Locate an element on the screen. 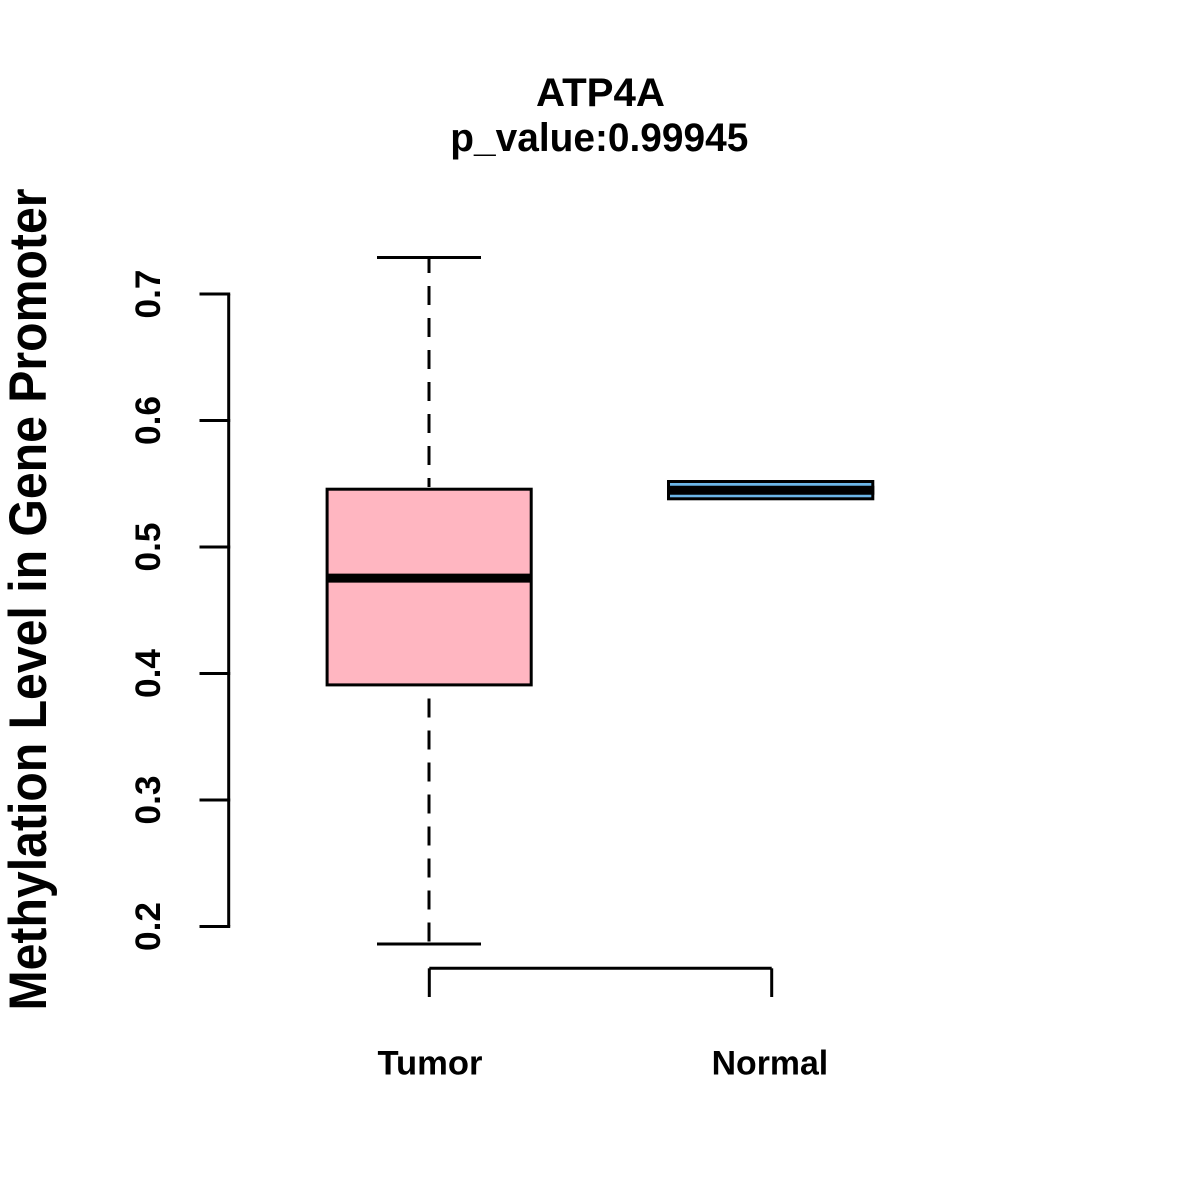 The image size is (1200, 1200). svg-text: Tumor is located at coordinates (430, 1063).